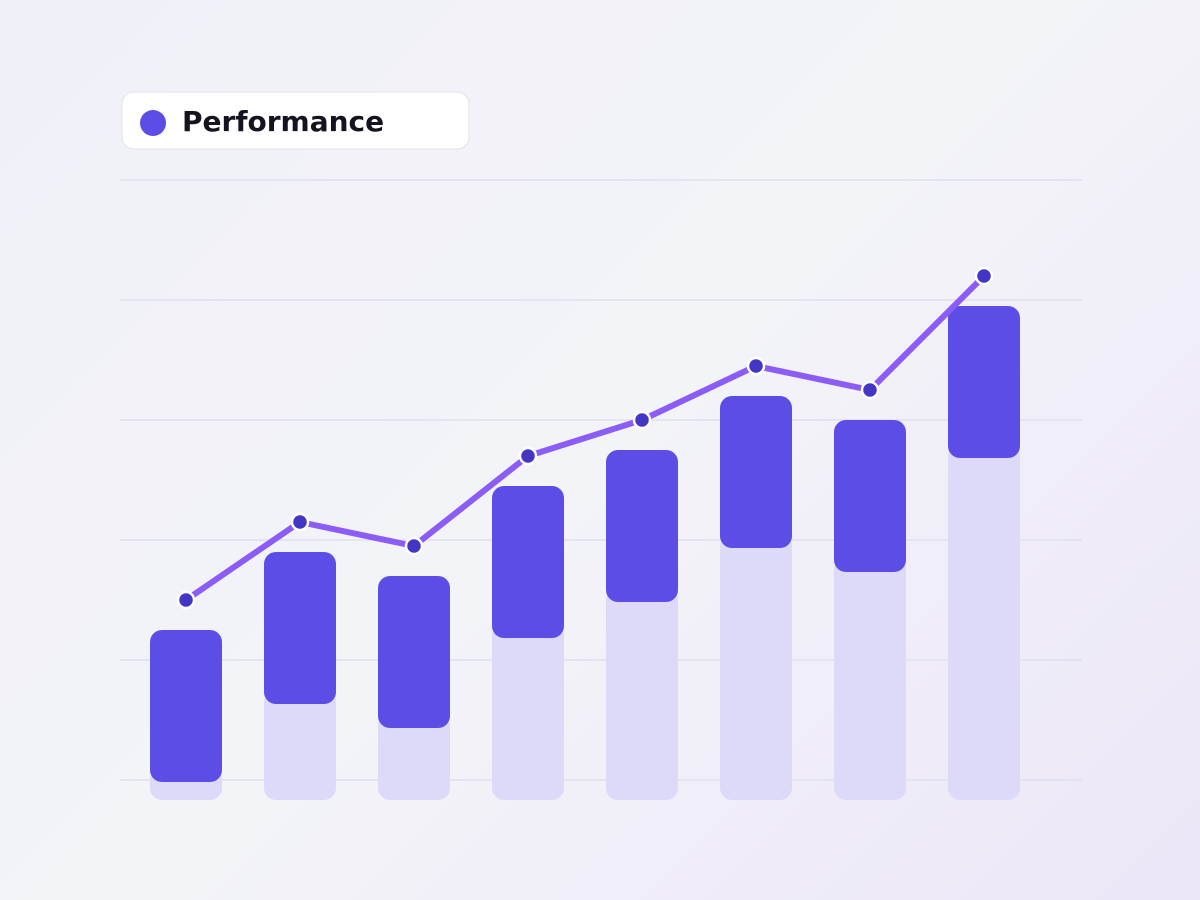  I want to click on legend-marker, so click(153, 123).